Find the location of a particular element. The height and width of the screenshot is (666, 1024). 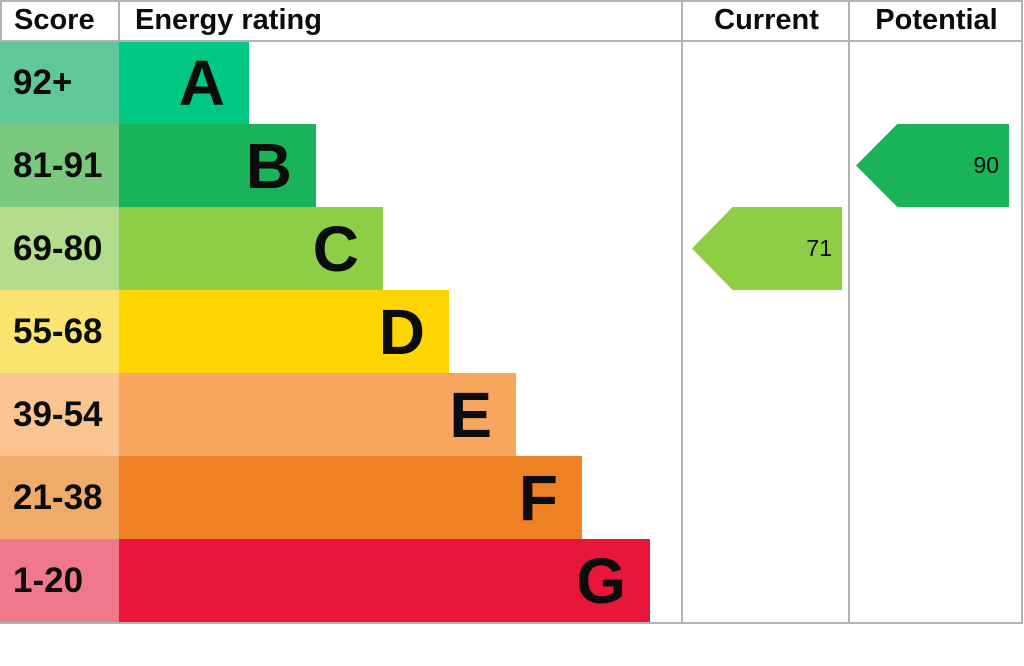

current-rating-arrow: 71 is located at coordinates (767, 248).